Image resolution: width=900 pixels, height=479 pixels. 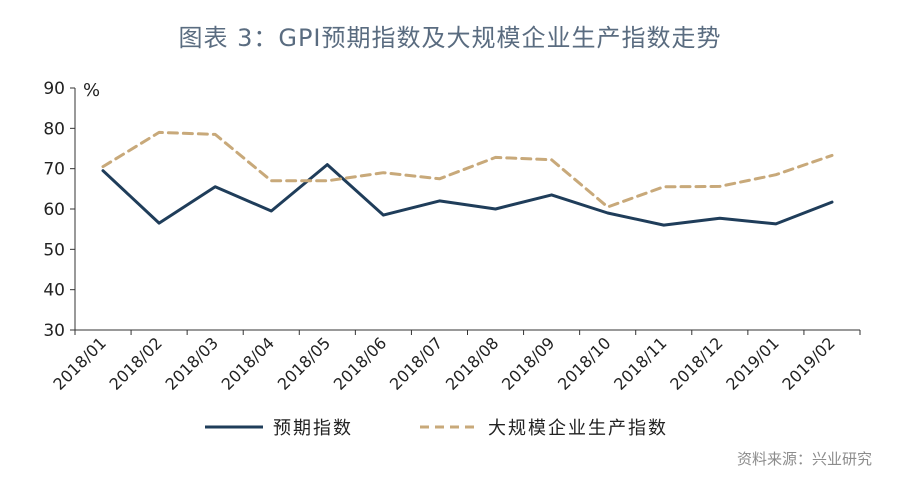 I want to click on legend-label-2: 大规模企业生产指数, so click(x=578, y=428).